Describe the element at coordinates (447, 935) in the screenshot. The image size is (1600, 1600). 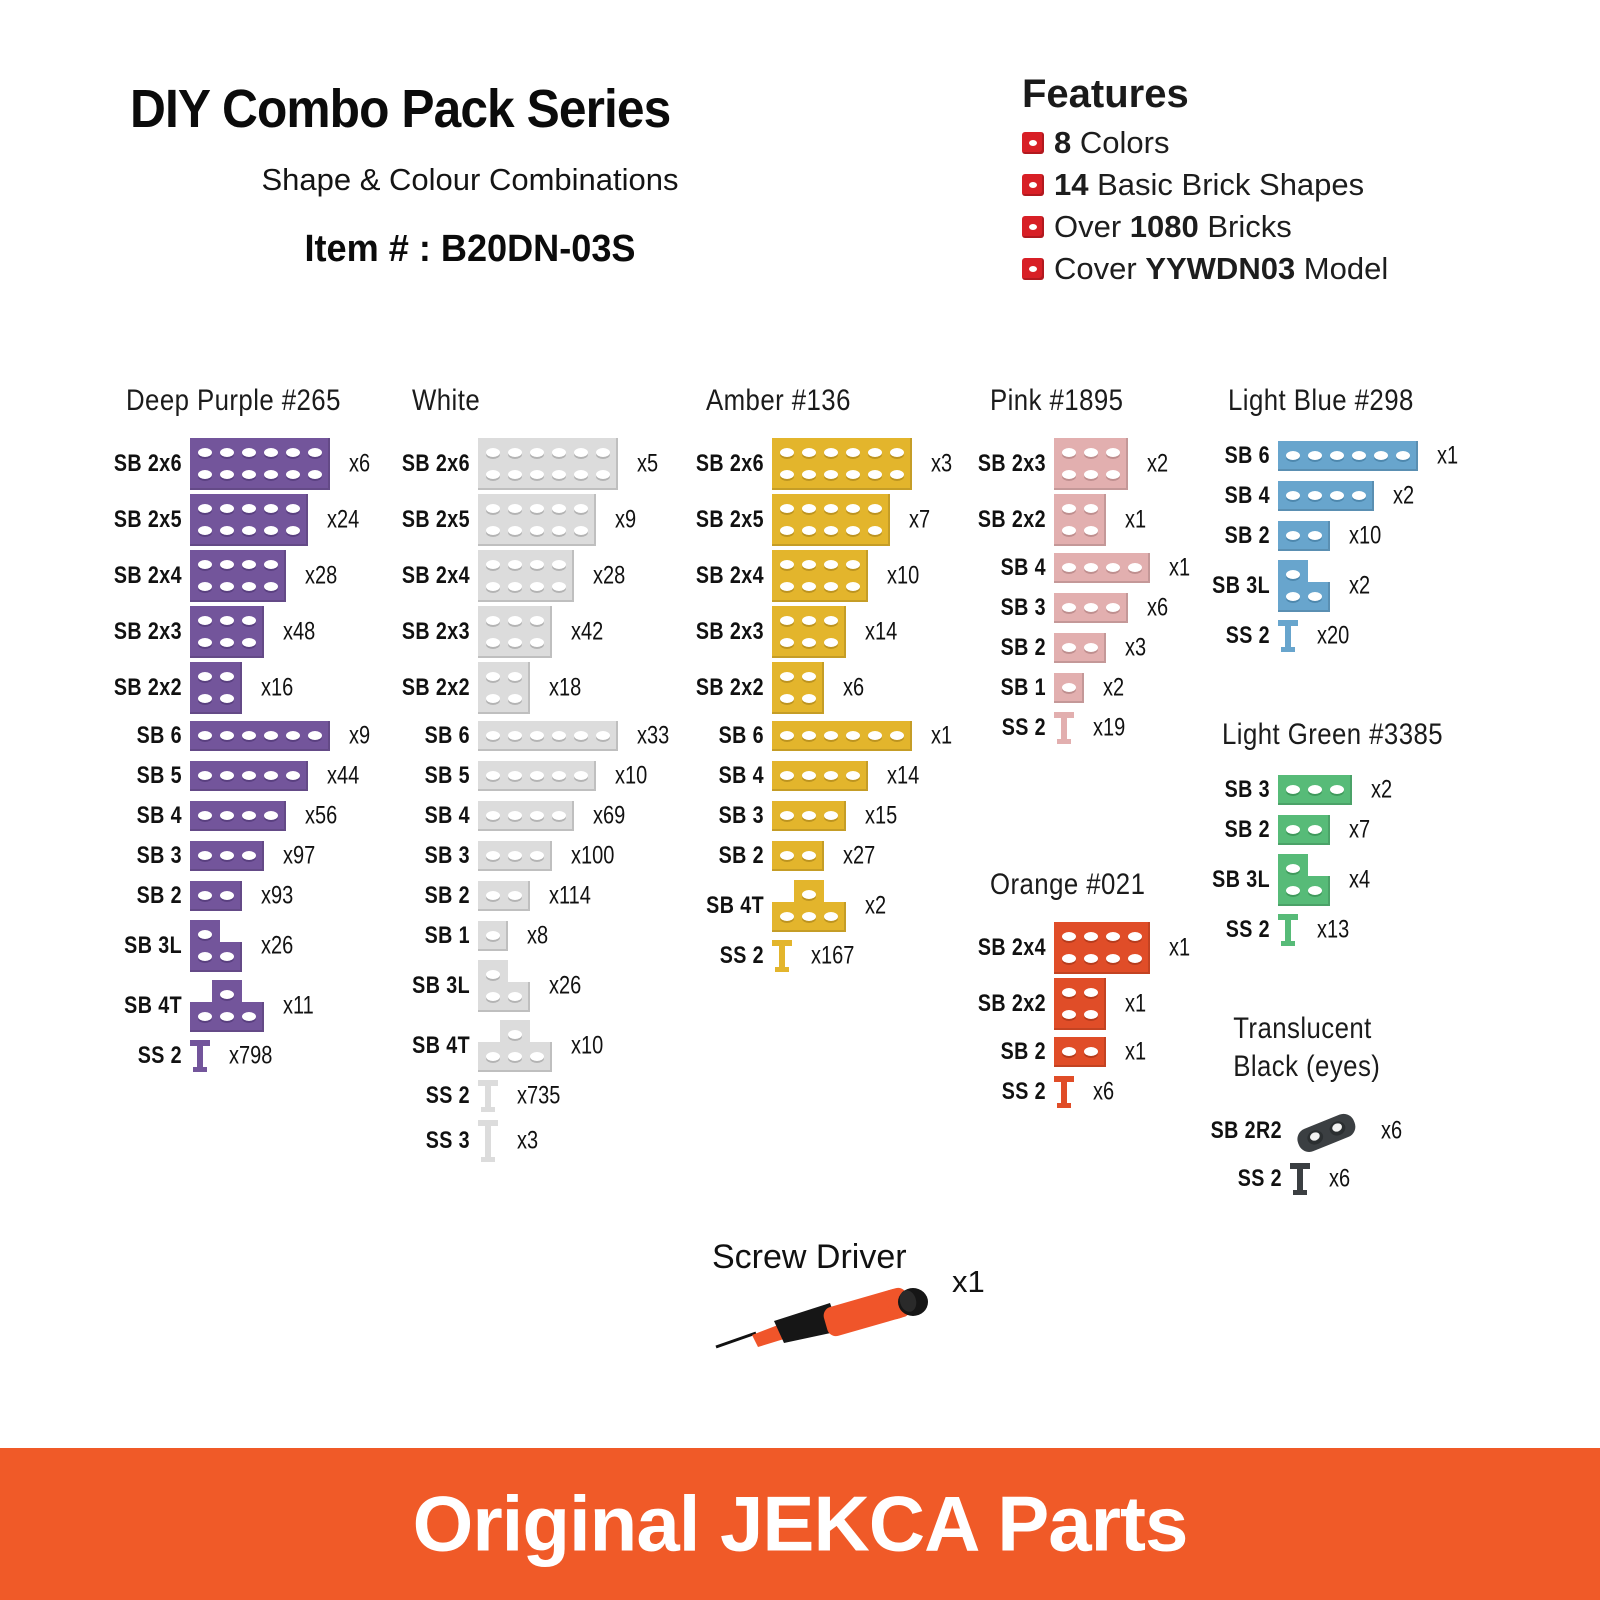
I see `part-label: SB 1` at that location.